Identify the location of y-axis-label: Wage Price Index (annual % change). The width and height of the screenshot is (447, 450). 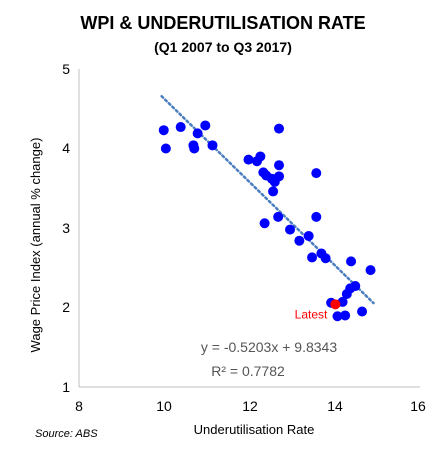
(35, 245).